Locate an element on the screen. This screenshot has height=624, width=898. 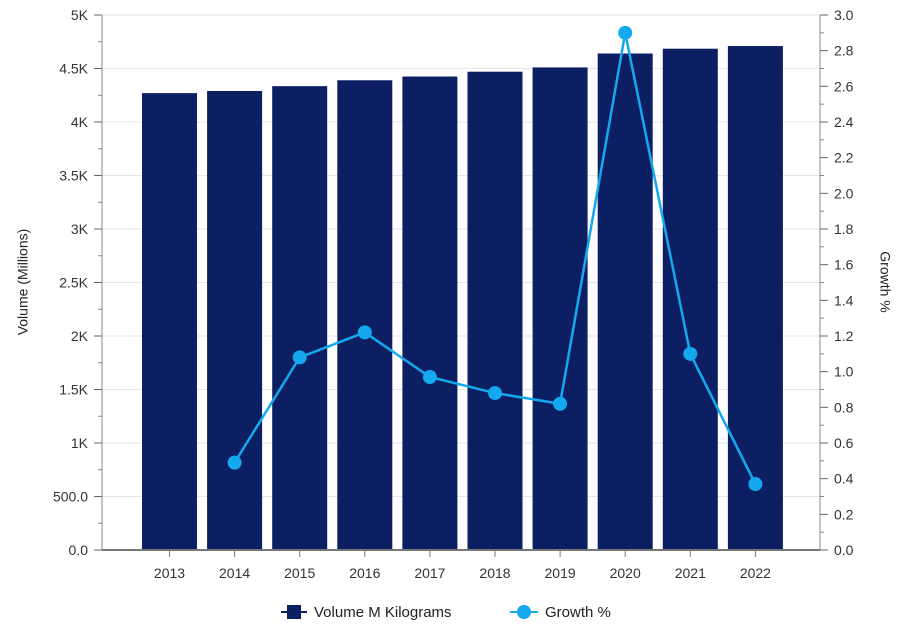
x-tick-label: 2019 is located at coordinates (560, 573).